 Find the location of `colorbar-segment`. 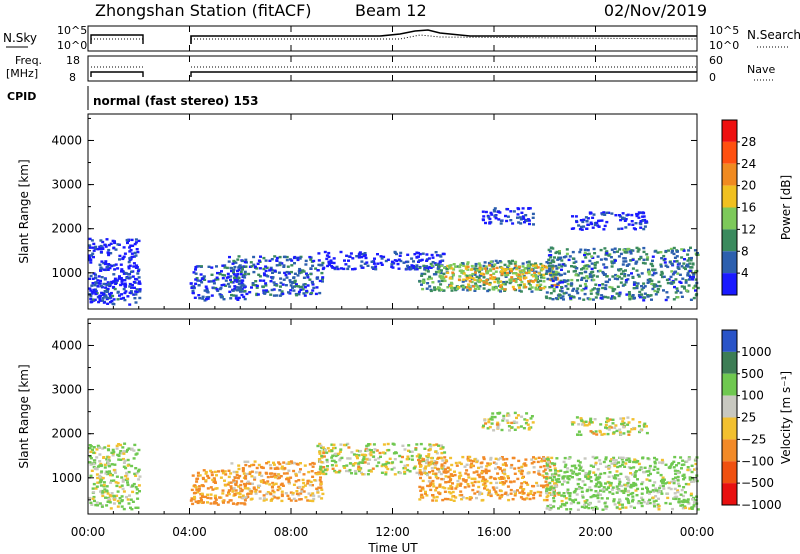

colorbar-segment is located at coordinates (729, 494).